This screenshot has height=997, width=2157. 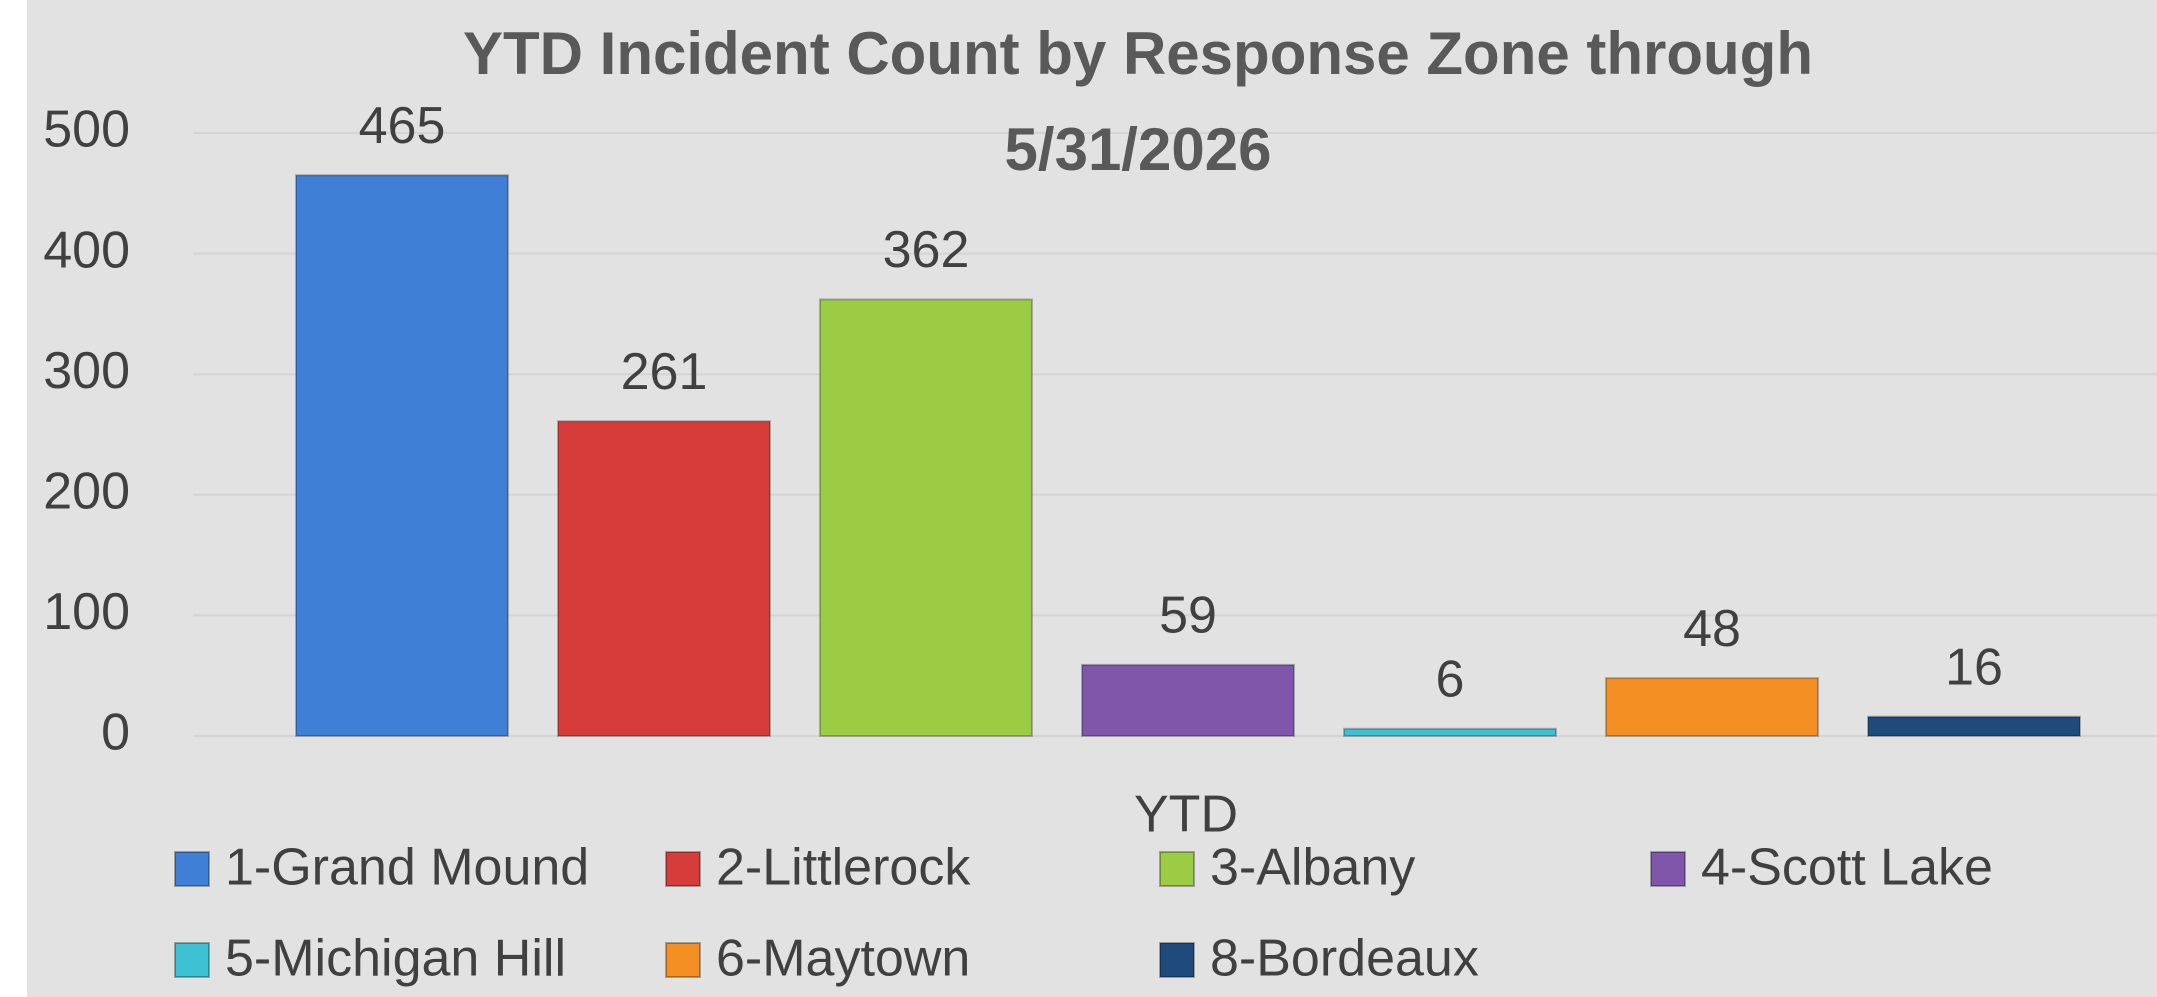 I want to click on data-label: 59, so click(x=1188, y=616).